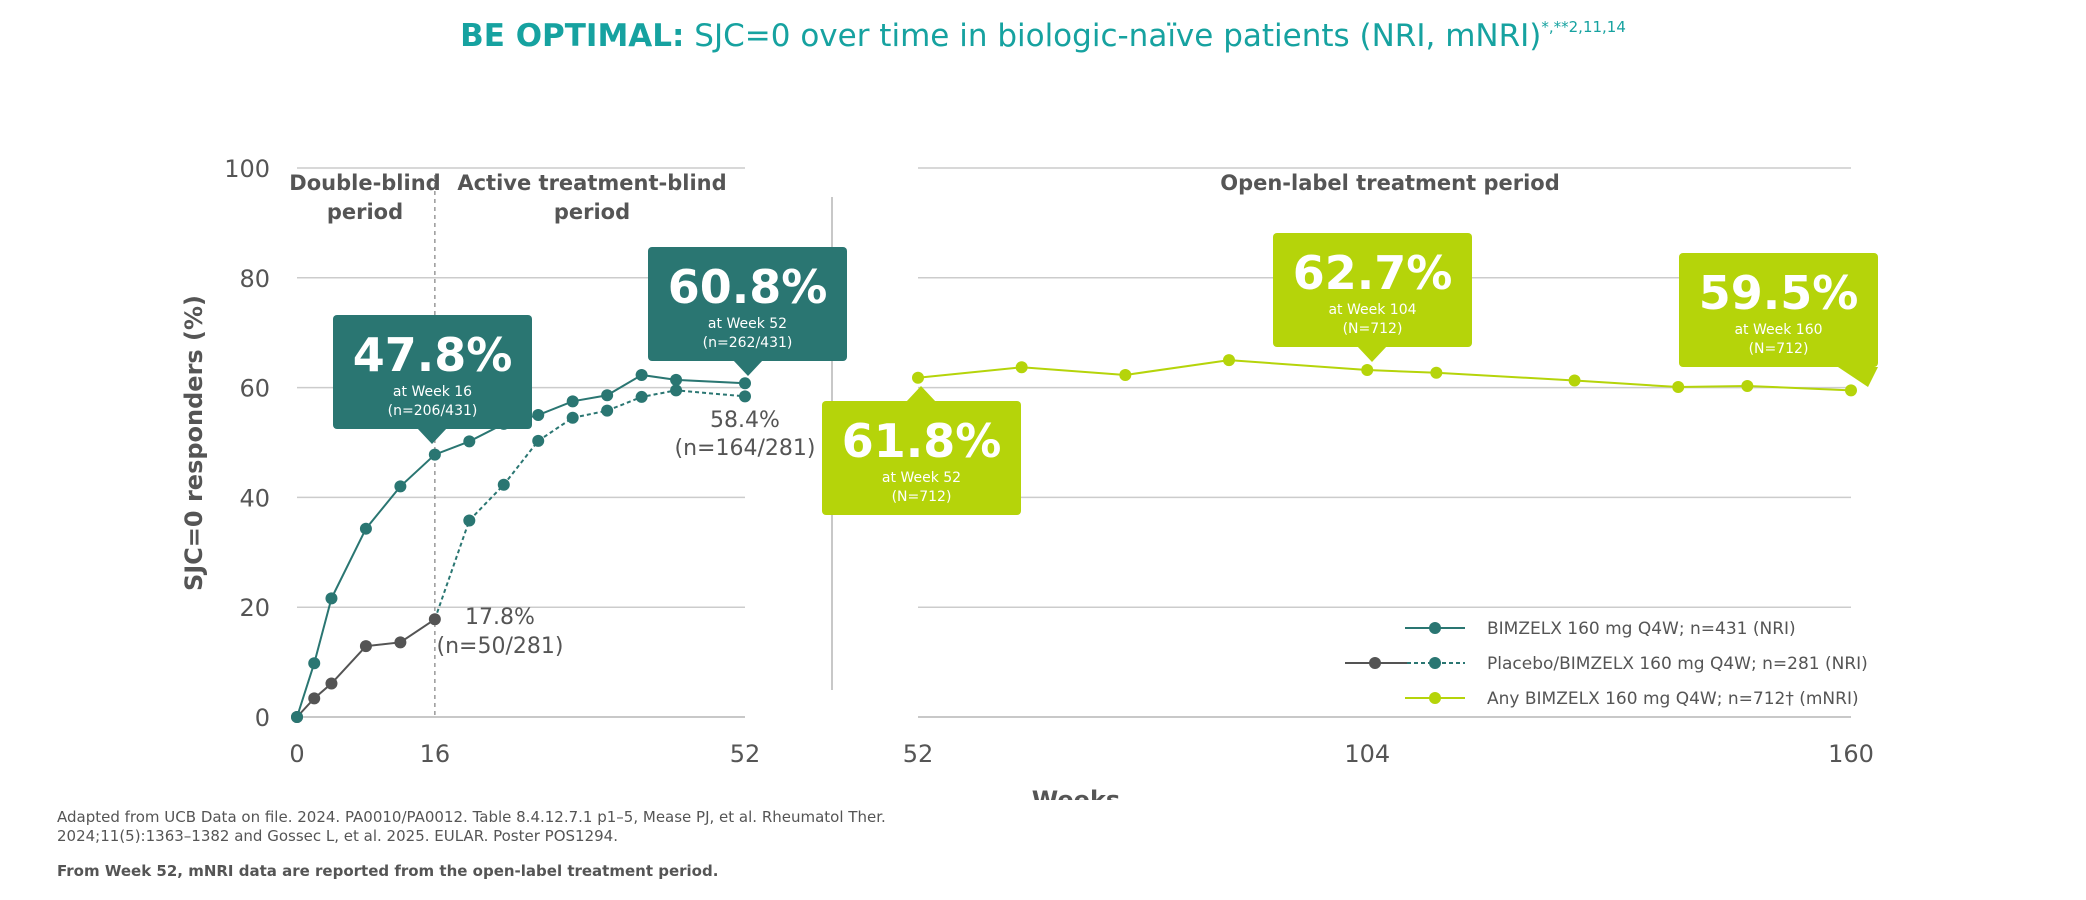 This screenshot has height=900, width=2086. I want to click on period-label: Double-blind, so click(364, 183).